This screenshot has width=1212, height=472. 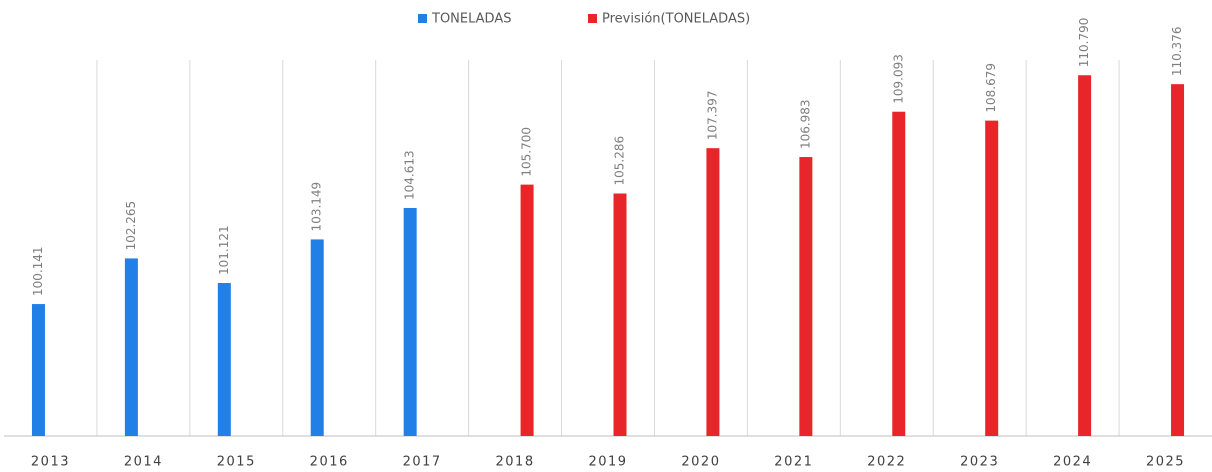 I want to click on value-label: 100.141, so click(x=38, y=271).